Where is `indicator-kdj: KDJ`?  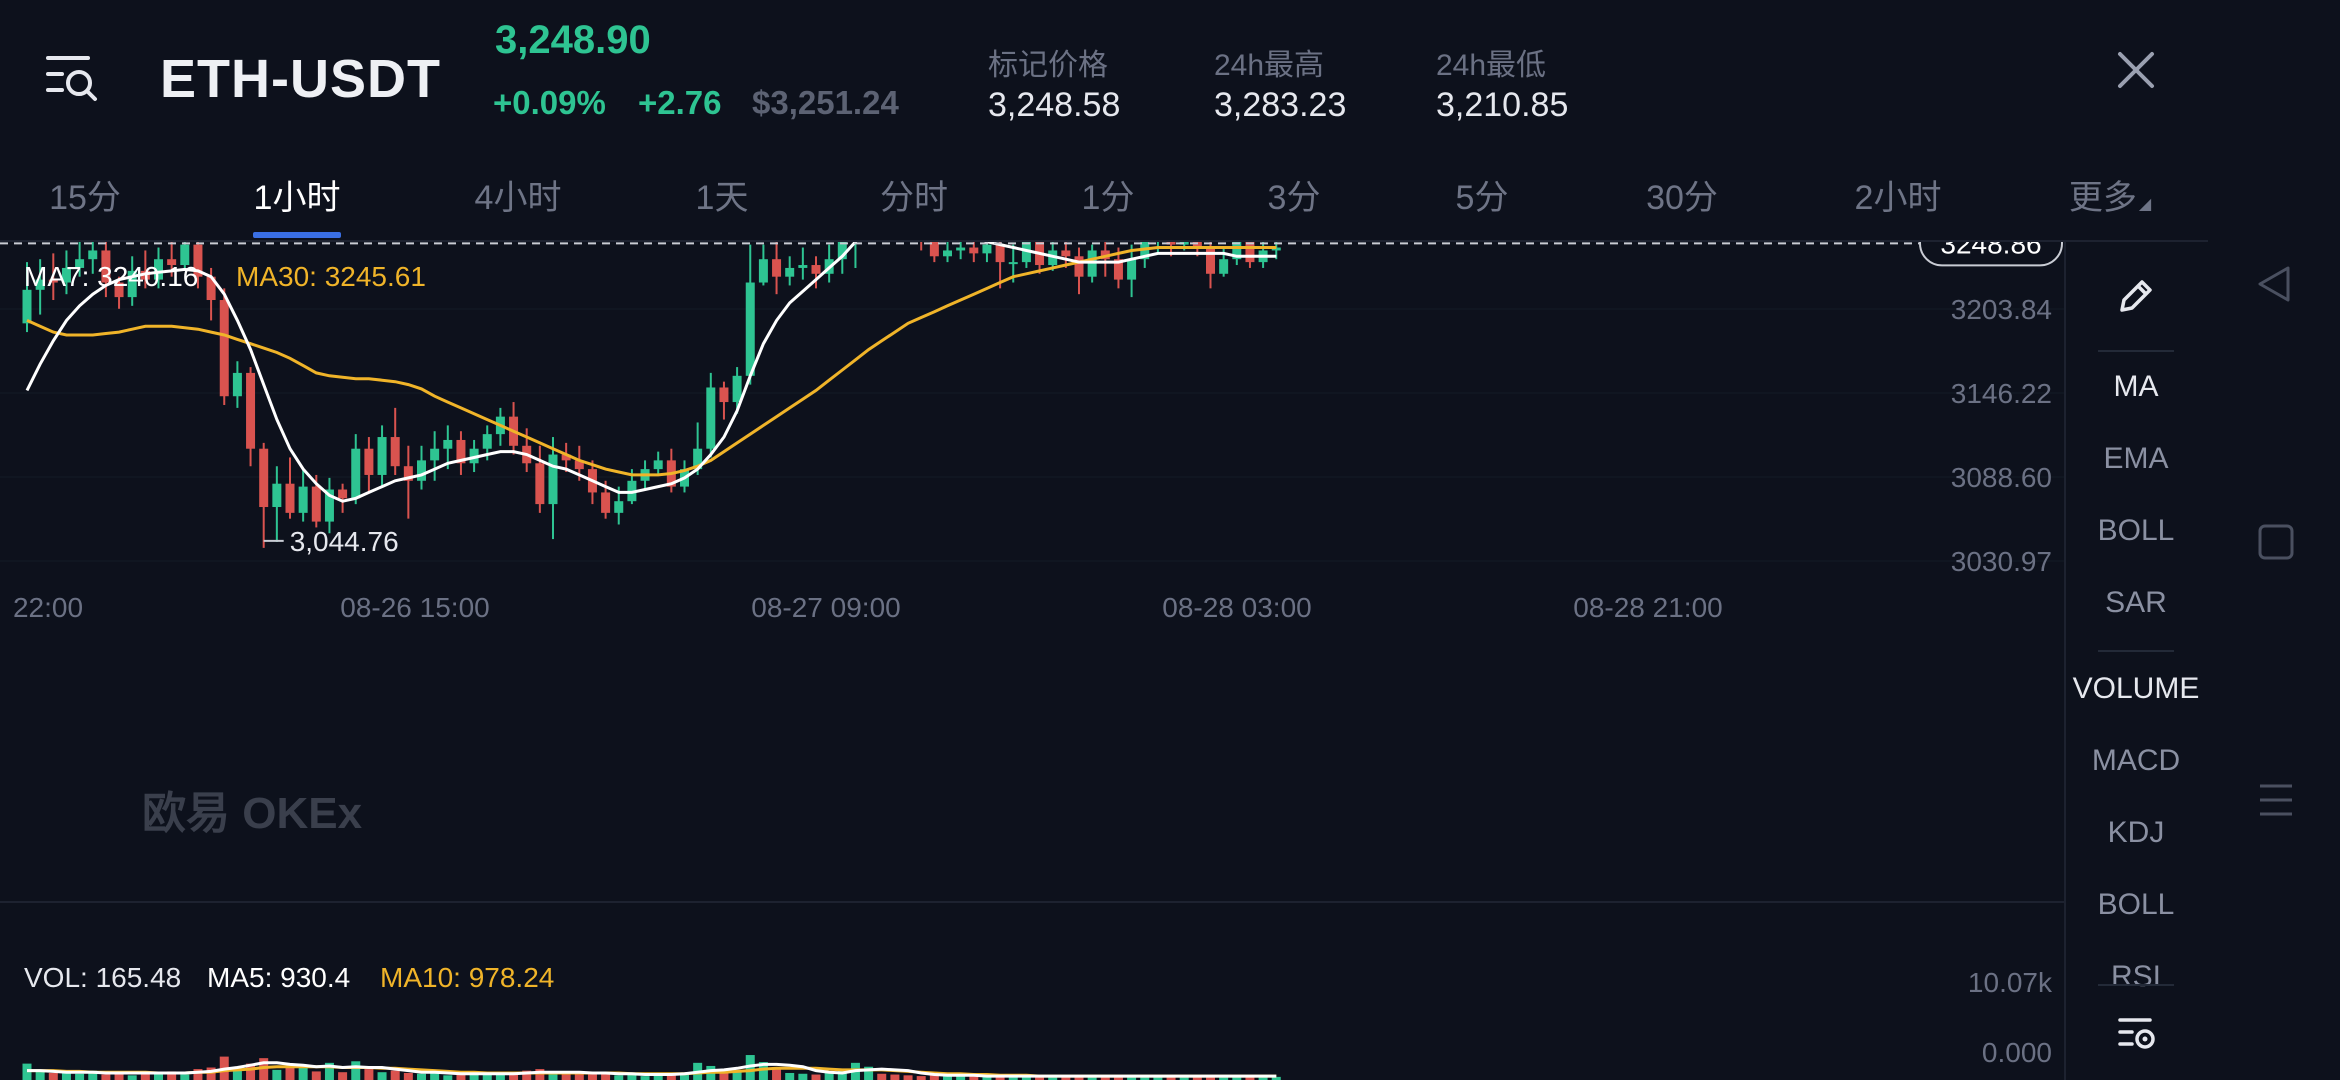
indicator-kdj: KDJ is located at coordinates (2136, 832).